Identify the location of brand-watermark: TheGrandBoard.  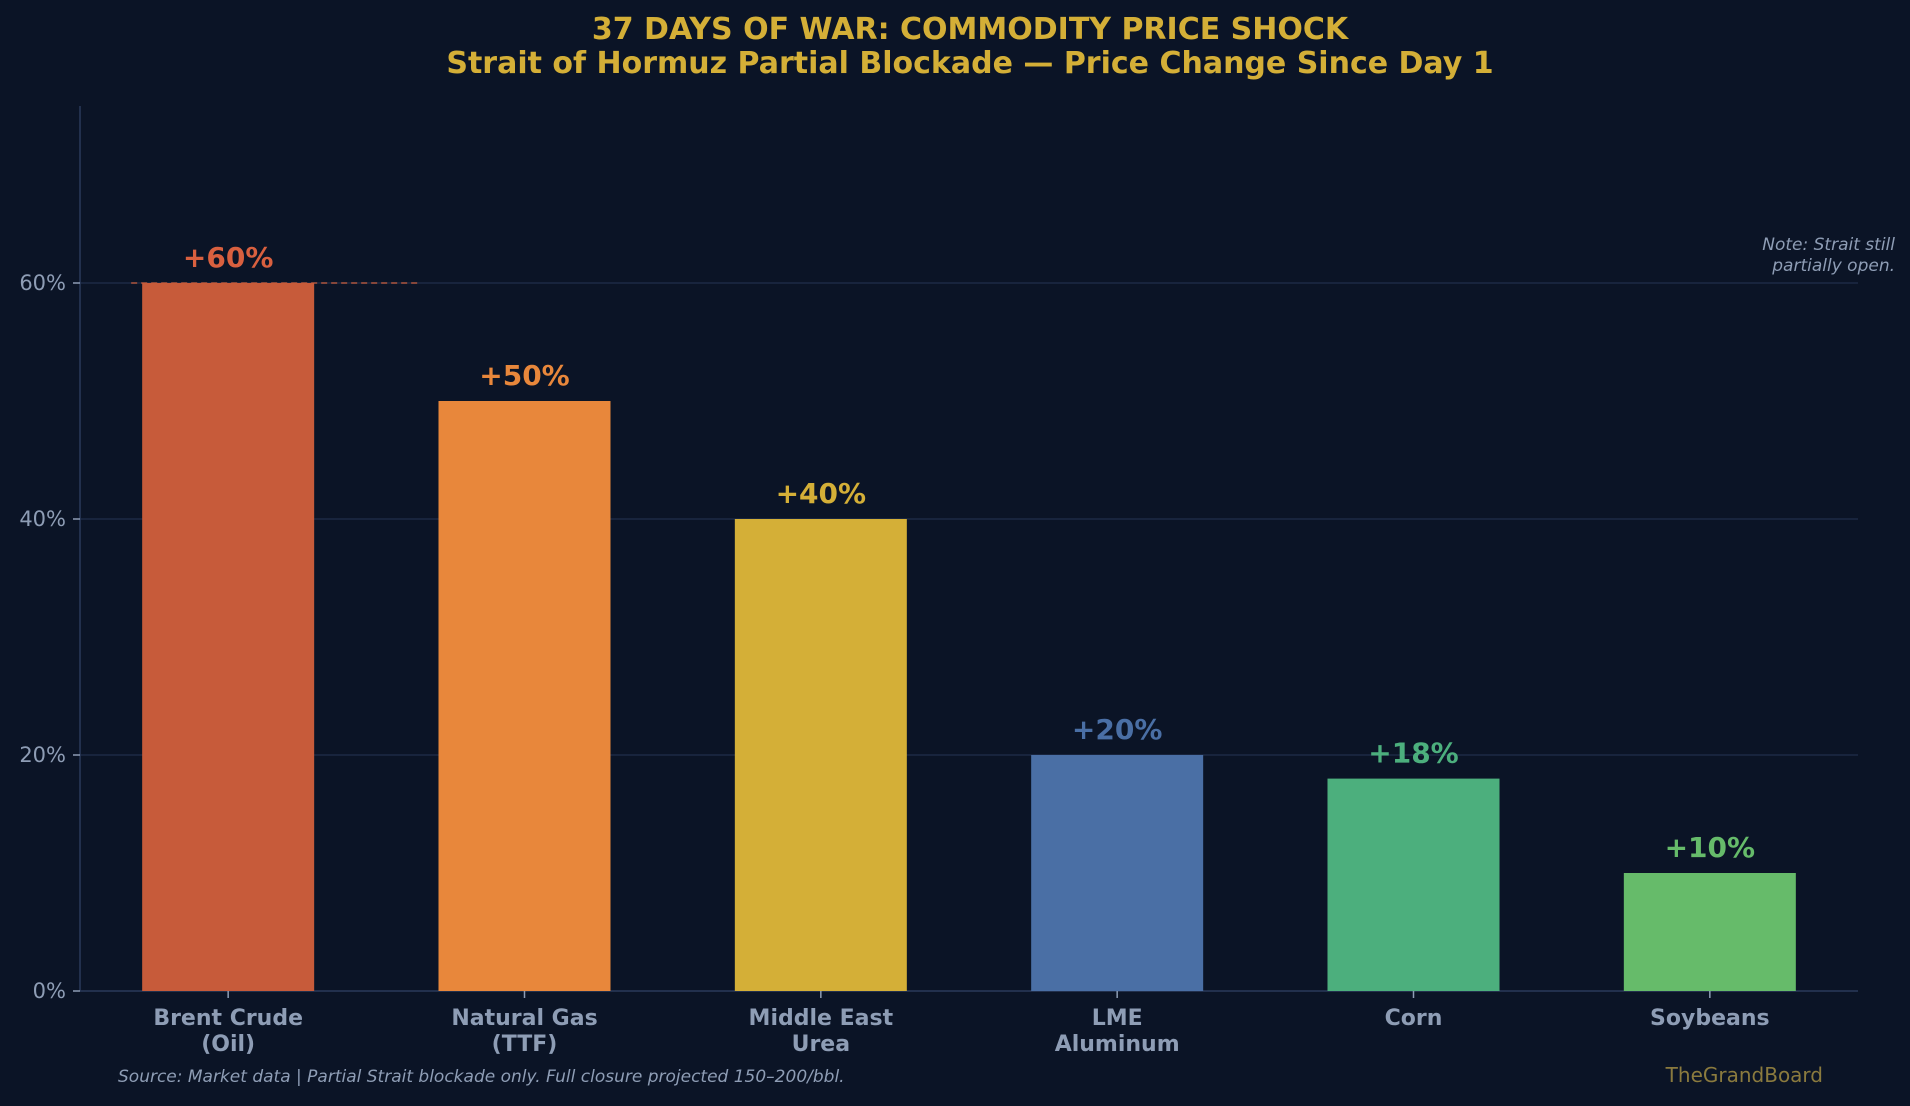
(1744, 1075).